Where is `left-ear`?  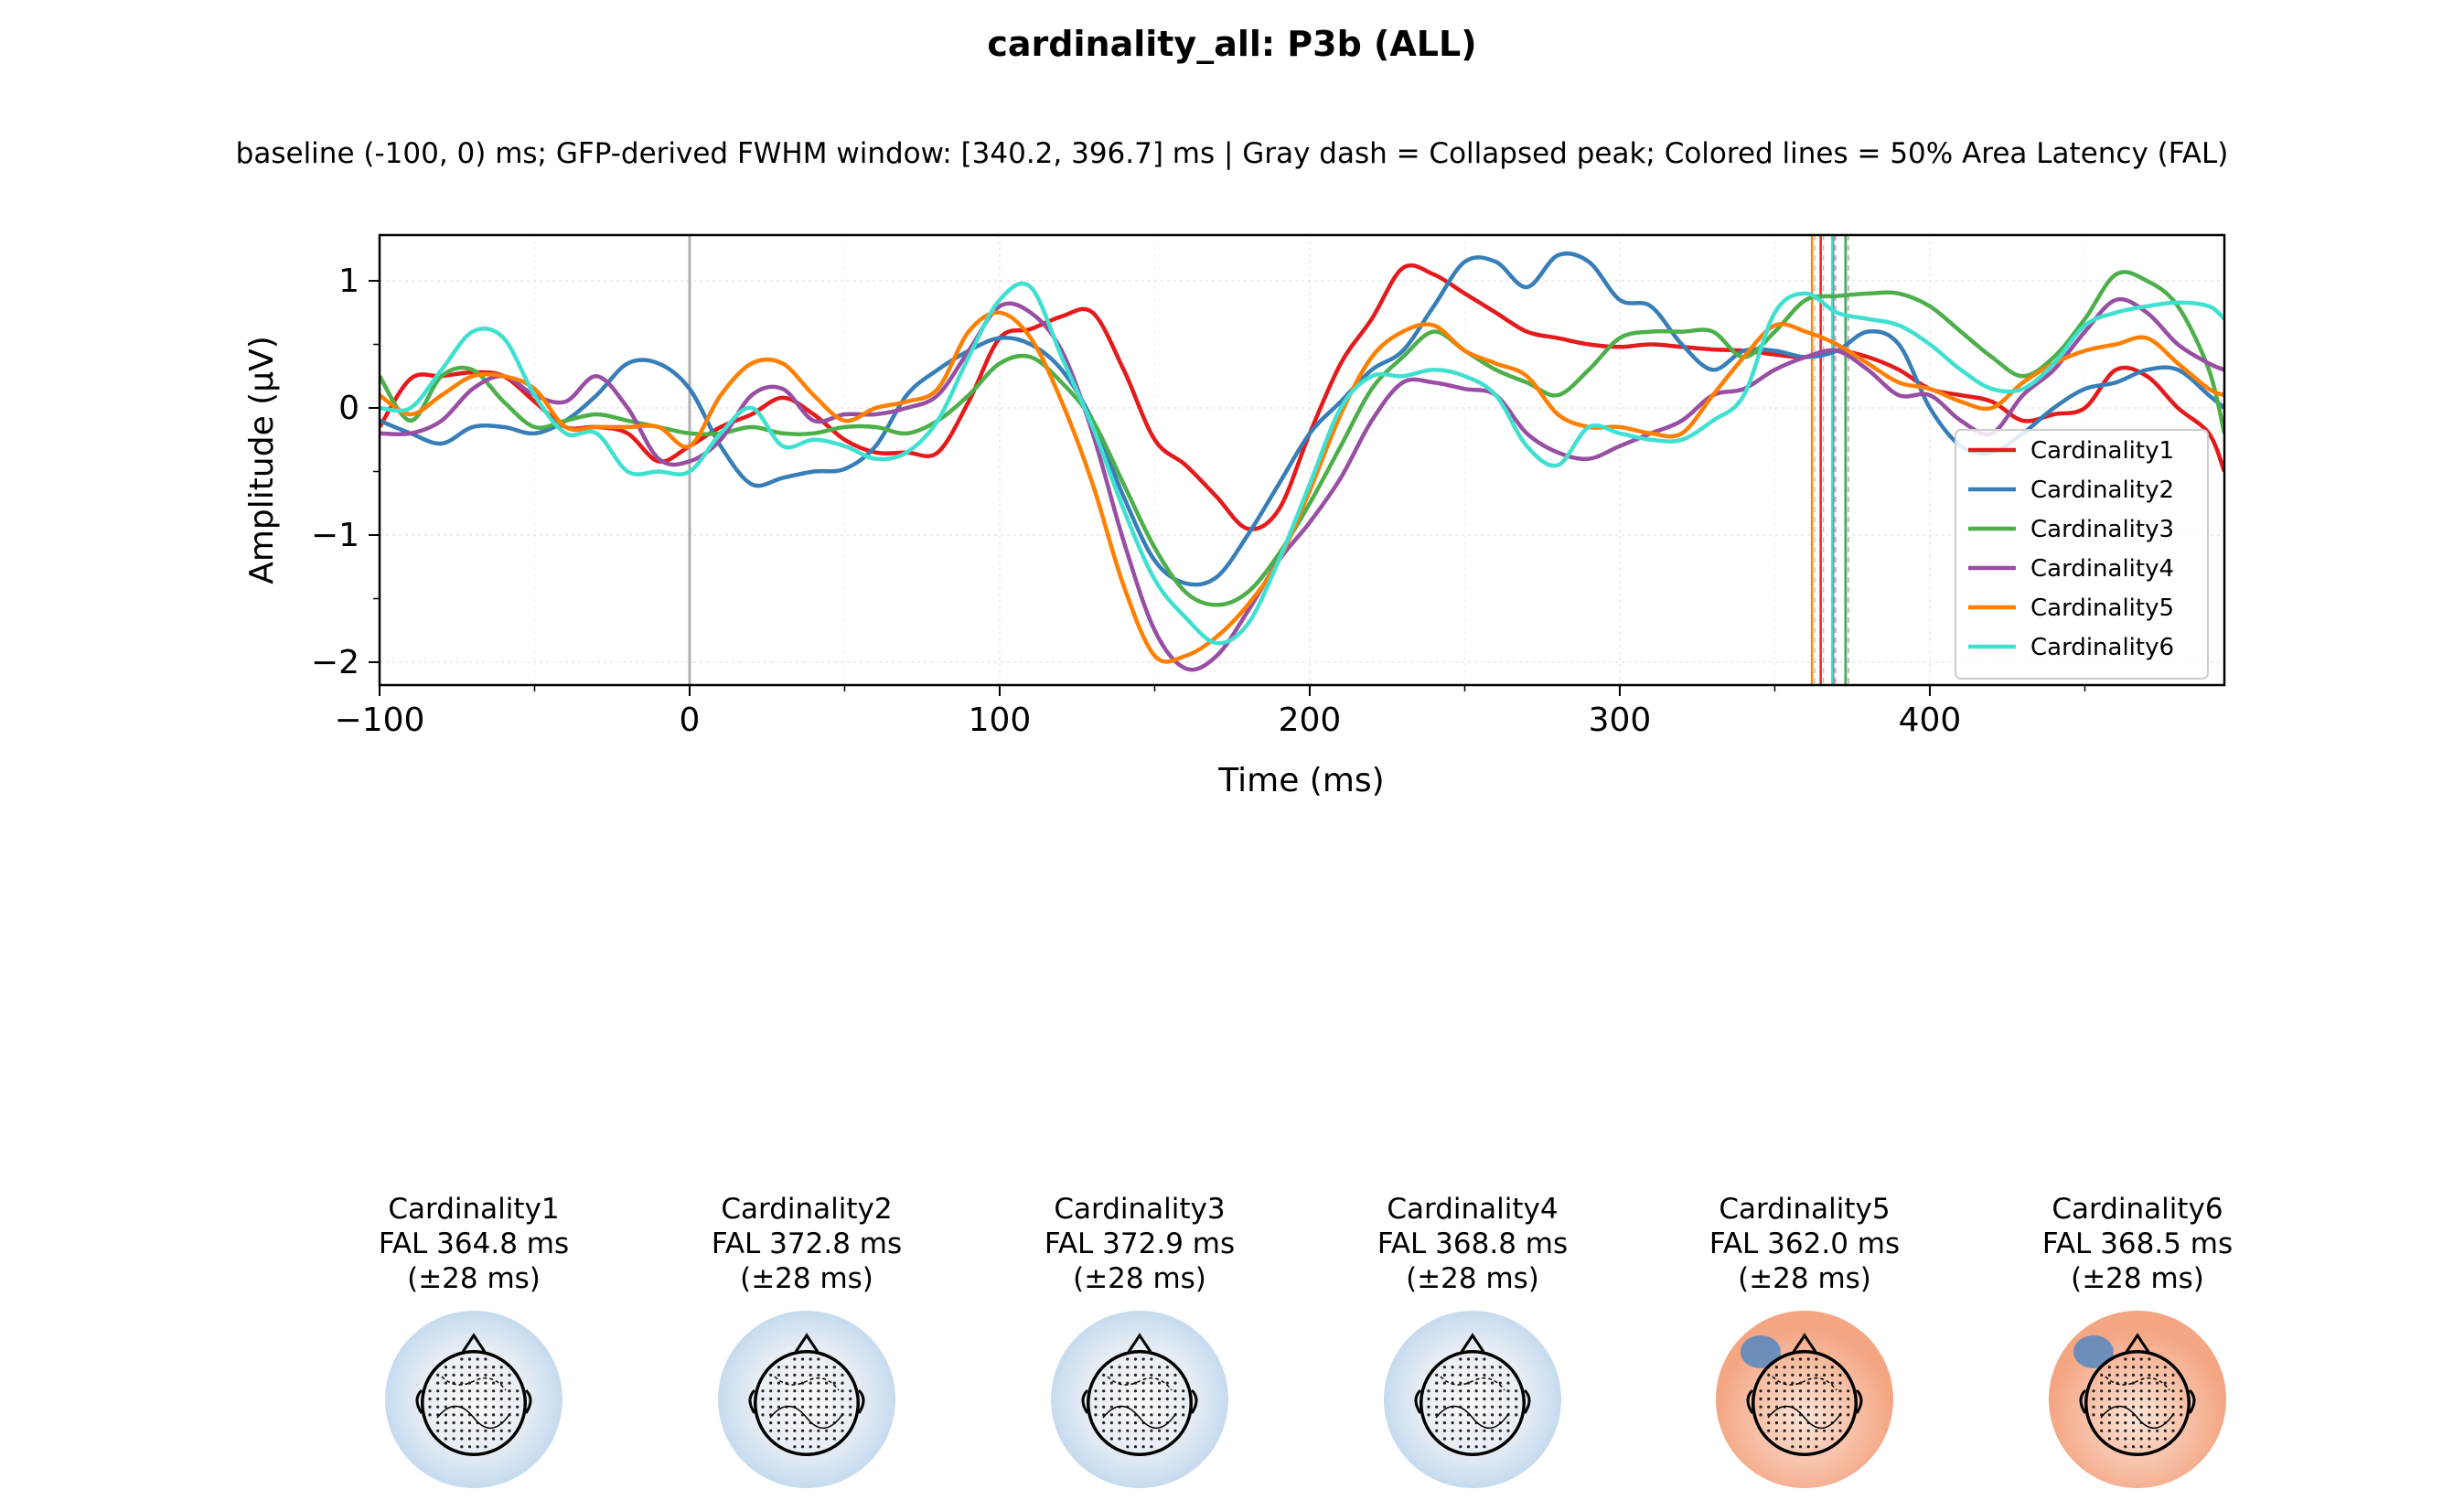
left-ear is located at coordinates (752, 1401).